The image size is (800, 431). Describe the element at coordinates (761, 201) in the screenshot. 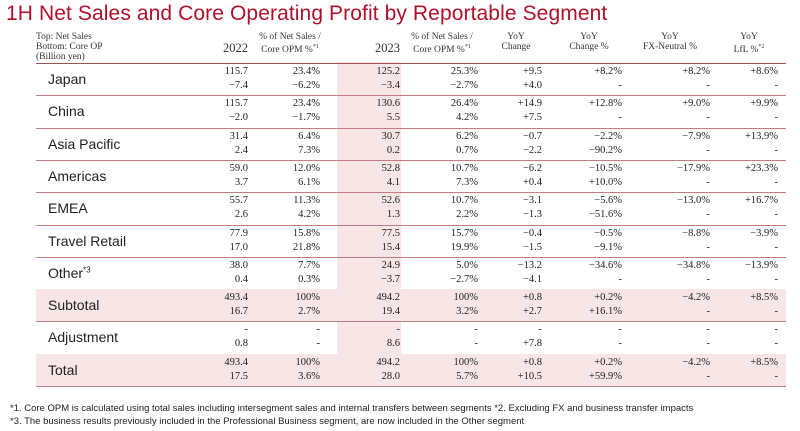

I see `net-sales-cell: +16.7%` at that location.